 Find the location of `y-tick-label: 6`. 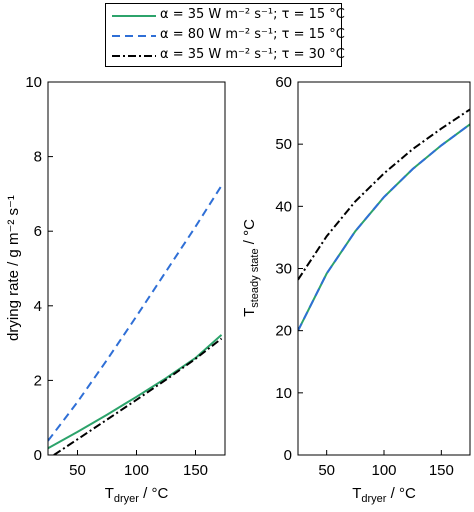

y-tick-label: 6 is located at coordinates (38, 231).